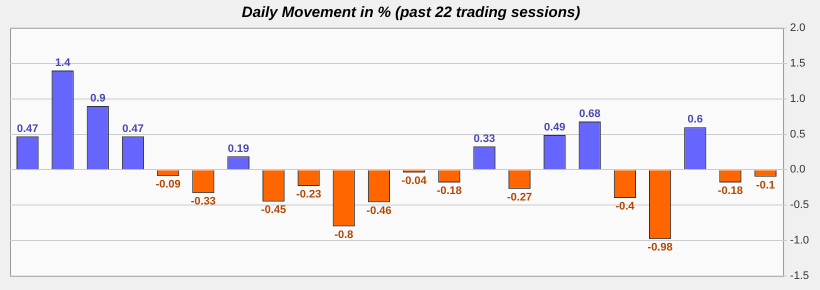 This screenshot has height=290, width=820. I want to click on data-label: -0.33, so click(203, 202).